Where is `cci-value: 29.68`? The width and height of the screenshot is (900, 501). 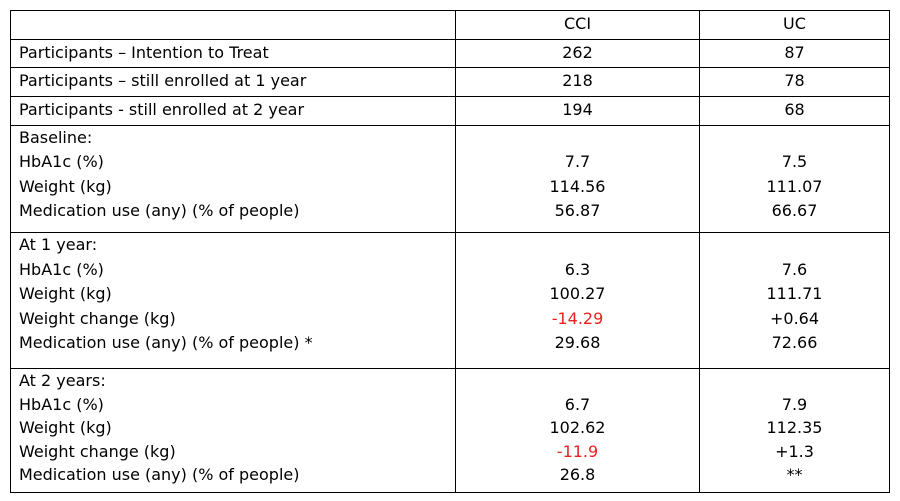
cci-value: 29.68 is located at coordinates (577, 342).